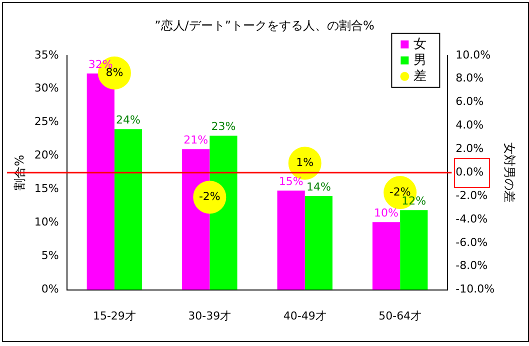  What do you see at coordinates (304, 315) in the screenshot?
I see `x-tick-label: 40-49才` at bounding box center [304, 315].